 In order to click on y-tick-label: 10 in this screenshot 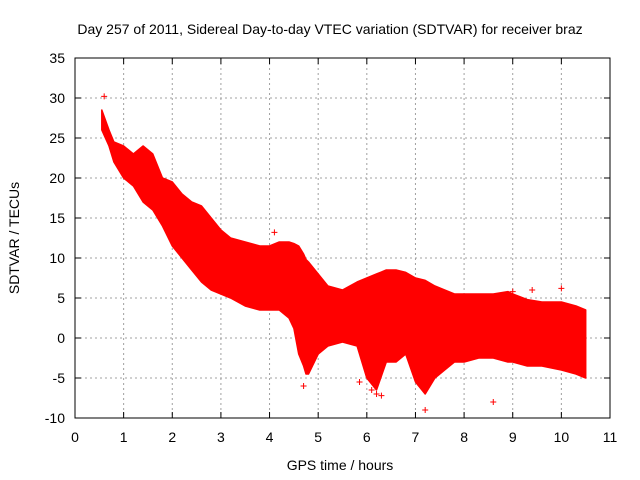, I will do `click(57, 258)`.